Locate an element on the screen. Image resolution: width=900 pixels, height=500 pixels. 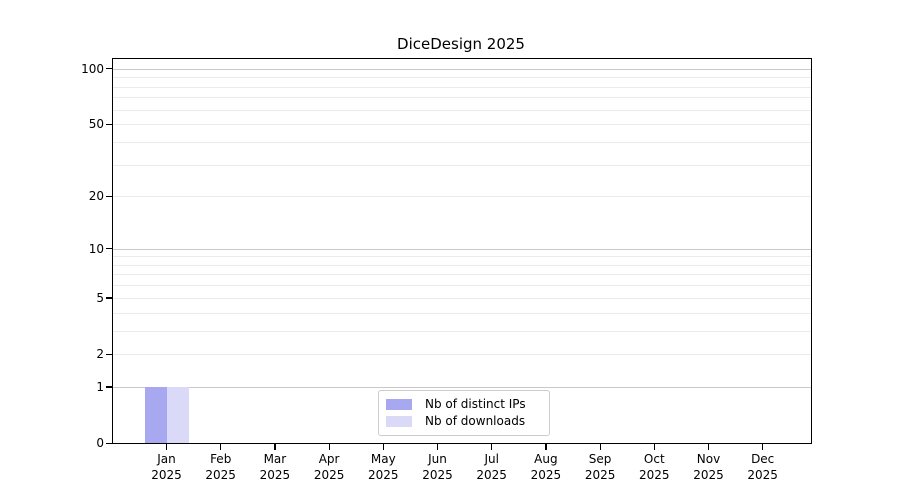
x-tick-label: Jun 2025 is located at coordinates (437, 467).